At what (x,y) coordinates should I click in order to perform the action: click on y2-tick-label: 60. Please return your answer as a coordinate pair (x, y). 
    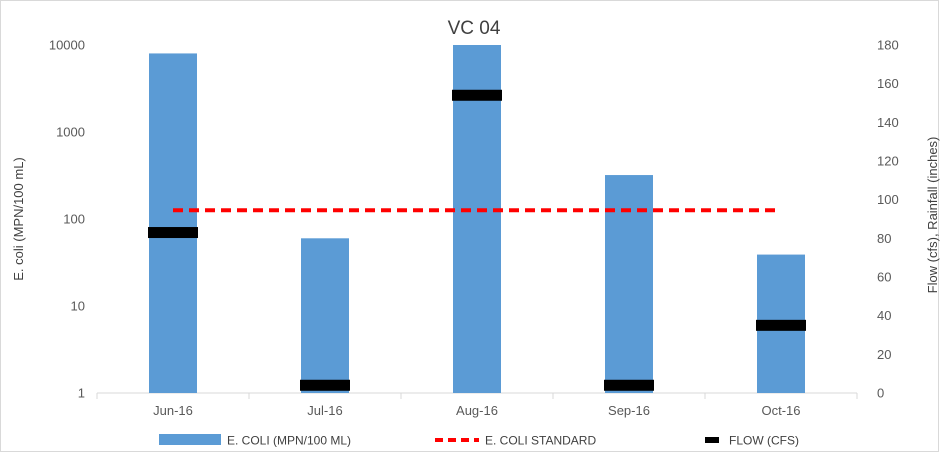
    Looking at the image, I should click on (884, 277).